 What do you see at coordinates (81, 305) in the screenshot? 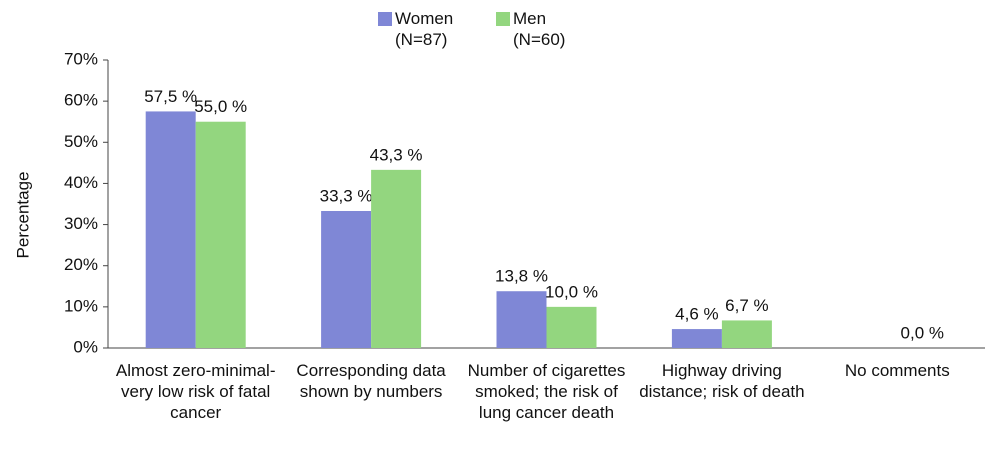
I see `y-tick-label: 10%` at bounding box center [81, 305].